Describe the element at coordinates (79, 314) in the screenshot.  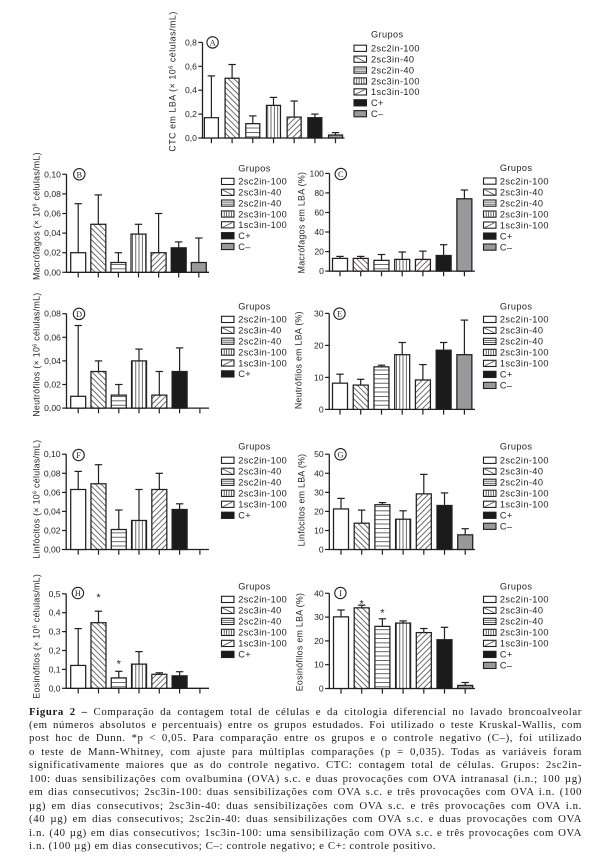
I see `svg-text: D` at that location.